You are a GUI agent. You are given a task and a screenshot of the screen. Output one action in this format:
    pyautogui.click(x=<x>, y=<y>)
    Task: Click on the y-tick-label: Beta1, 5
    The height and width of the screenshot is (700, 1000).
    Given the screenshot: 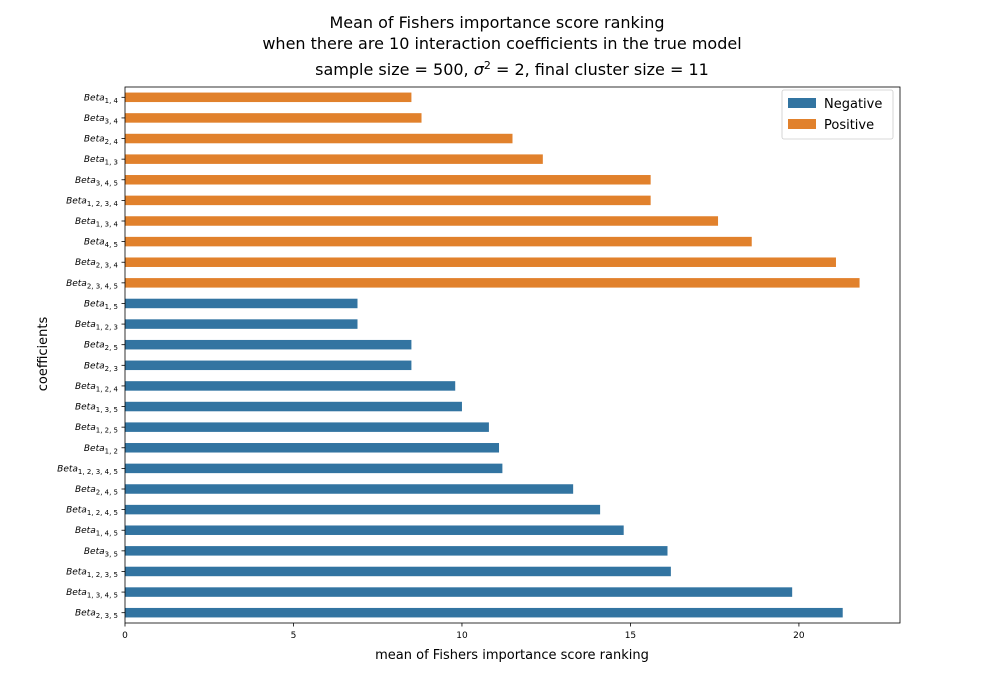 What is the action you would take?
    pyautogui.click(x=101, y=305)
    